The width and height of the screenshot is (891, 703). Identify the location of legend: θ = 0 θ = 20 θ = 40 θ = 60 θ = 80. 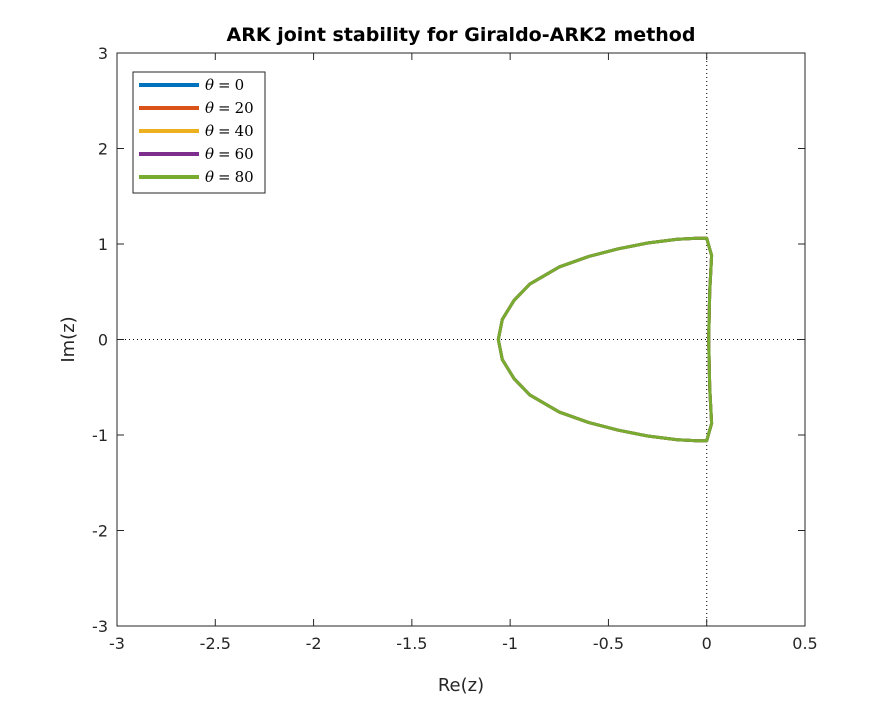
(199, 132).